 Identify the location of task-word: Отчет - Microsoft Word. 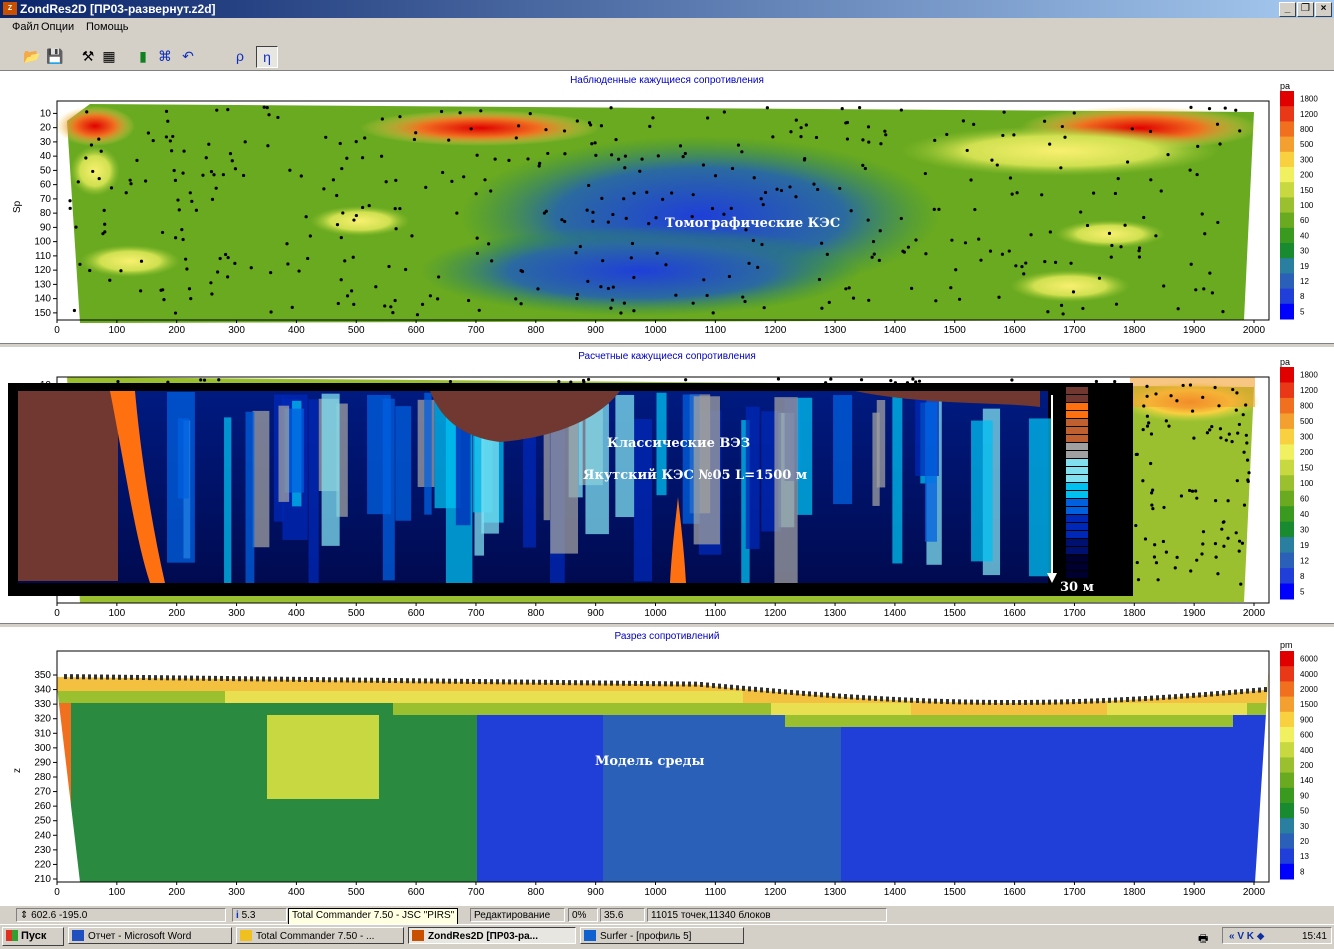
(150, 935).